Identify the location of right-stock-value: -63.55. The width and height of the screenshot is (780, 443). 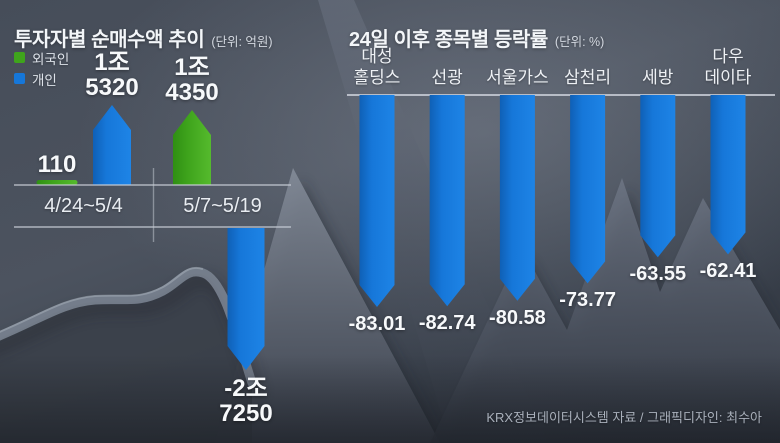
(658, 274).